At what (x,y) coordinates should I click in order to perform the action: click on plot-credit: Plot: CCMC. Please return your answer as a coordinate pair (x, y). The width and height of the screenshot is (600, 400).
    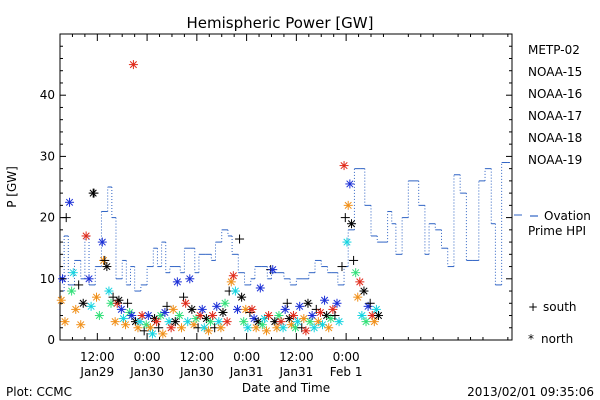
    Looking at the image, I should click on (39, 392).